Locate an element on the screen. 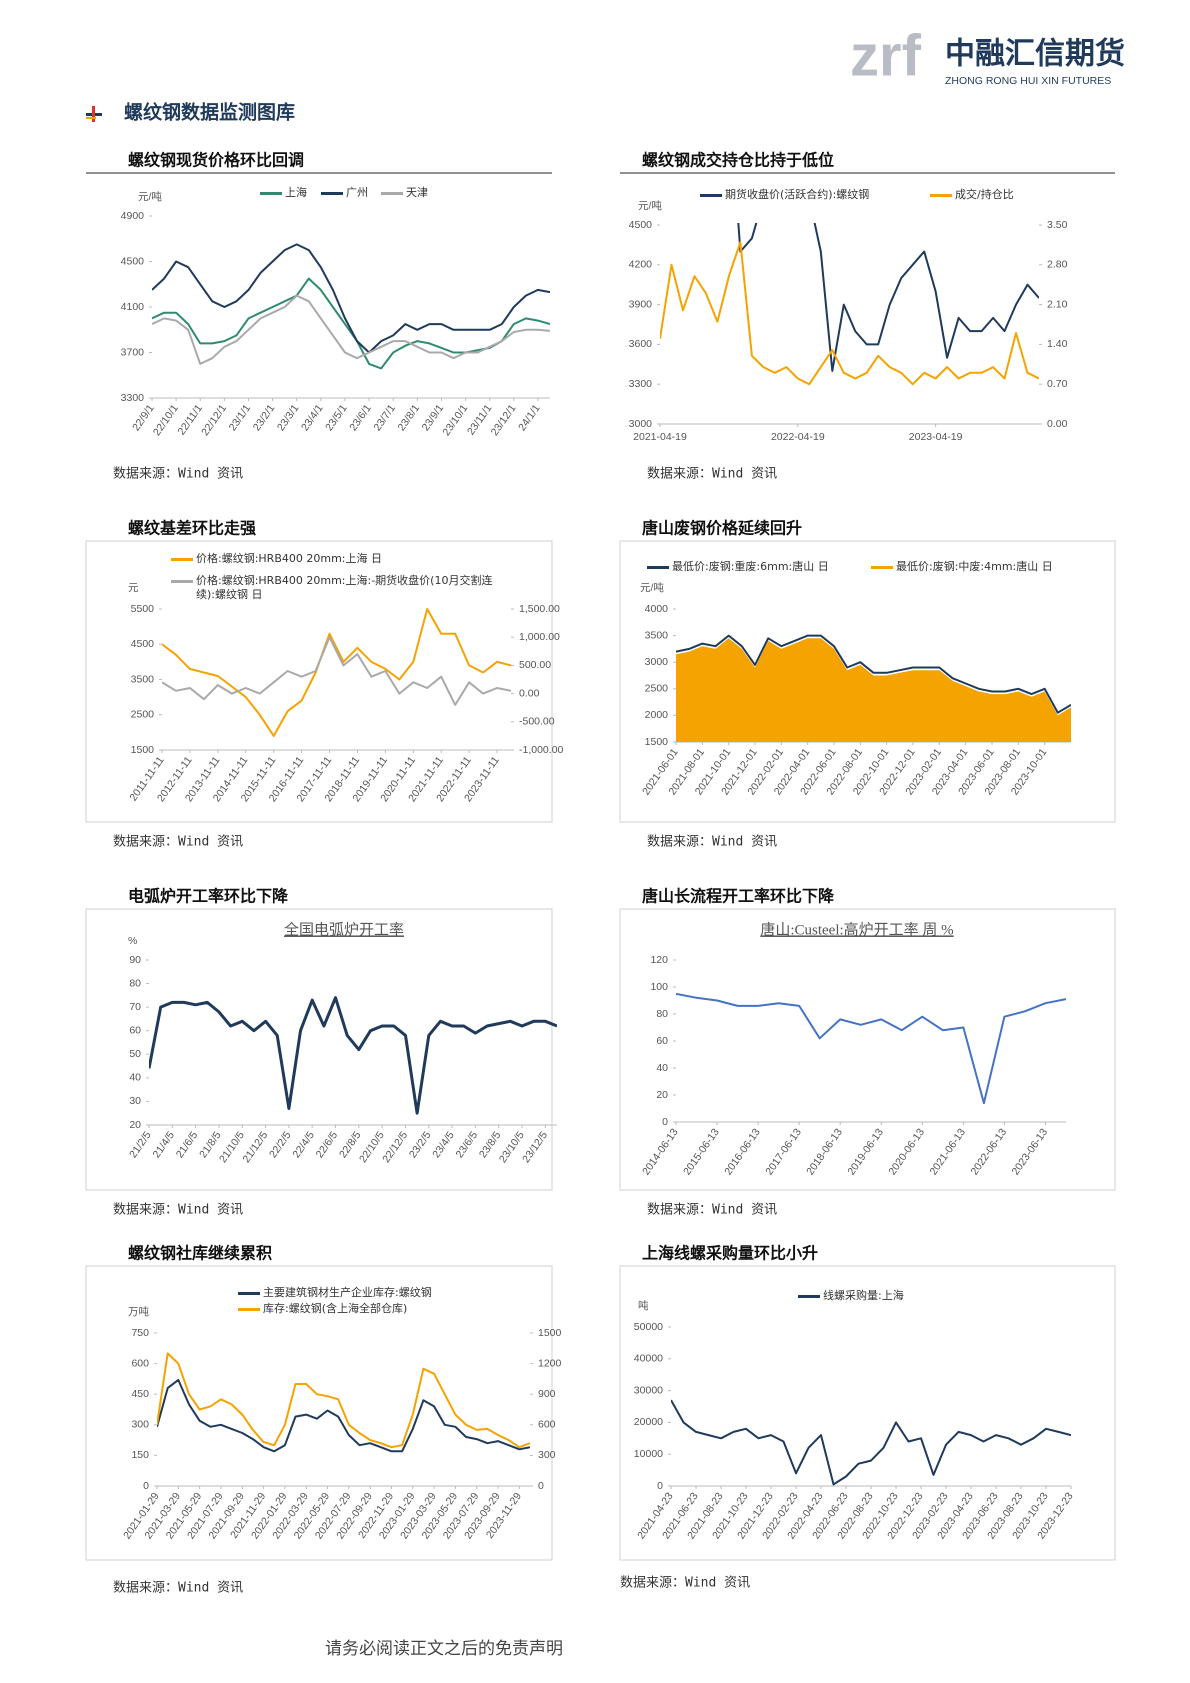  x-tick-label: 23/4/1 is located at coordinates (312, 417).